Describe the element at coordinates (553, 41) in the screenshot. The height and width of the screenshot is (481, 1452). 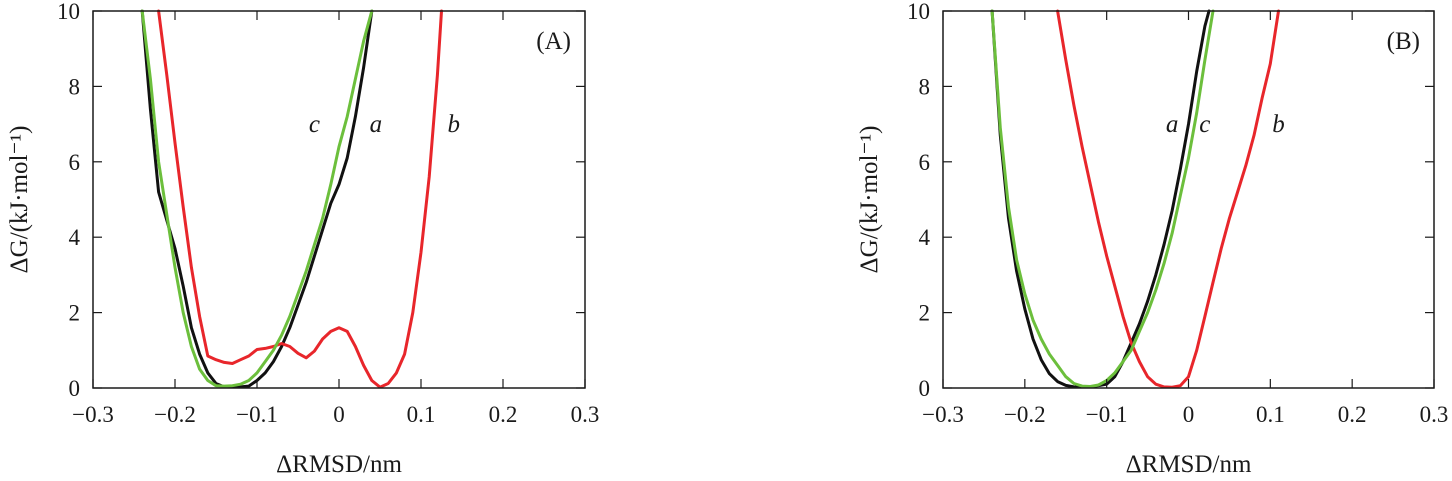
I see `panel-label: (A)` at that location.